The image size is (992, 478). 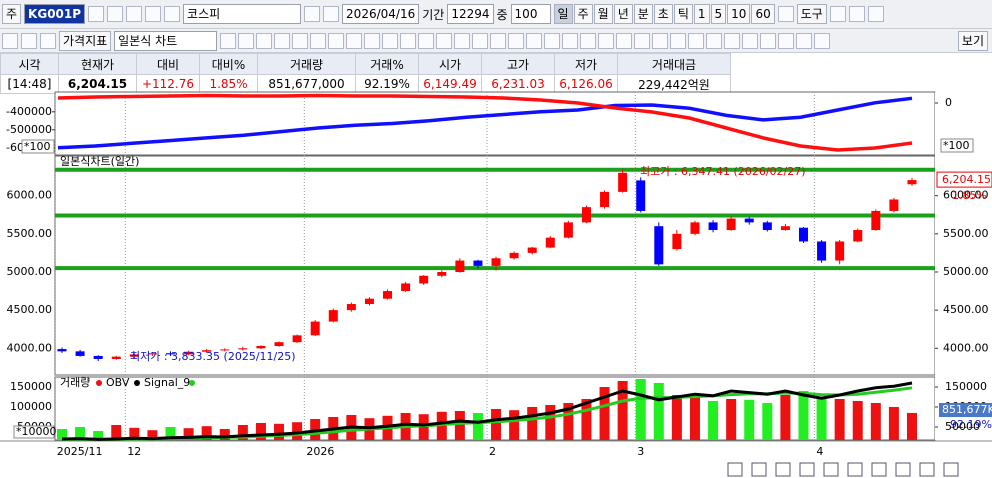 I want to click on indicator: 가격지표, so click(x=85, y=40).